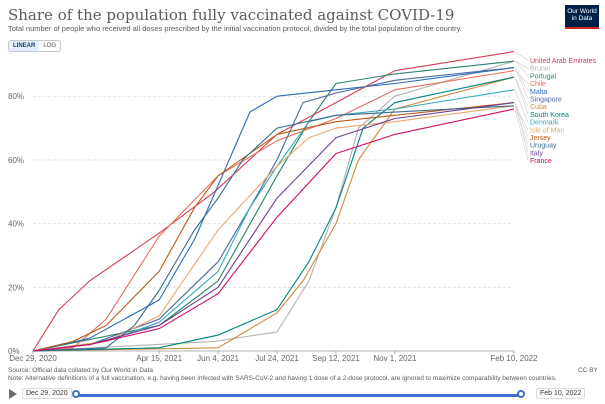  Describe the element at coordinates (546, 100) in the screenshot. I see `legend-label: Singapore` at that location.